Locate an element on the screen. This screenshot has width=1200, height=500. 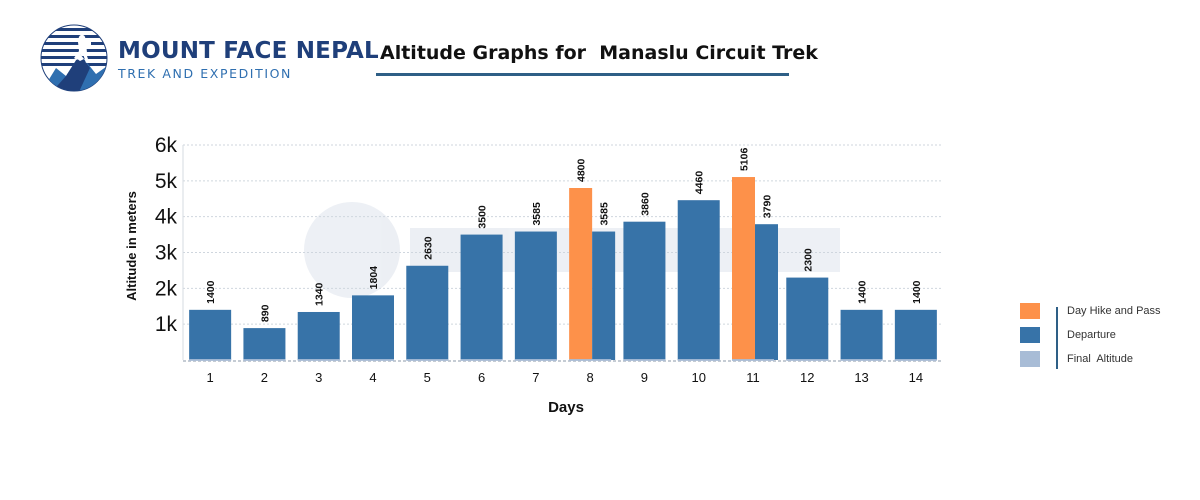
y-tick-label: 6k is located at coordinates (166, 145).